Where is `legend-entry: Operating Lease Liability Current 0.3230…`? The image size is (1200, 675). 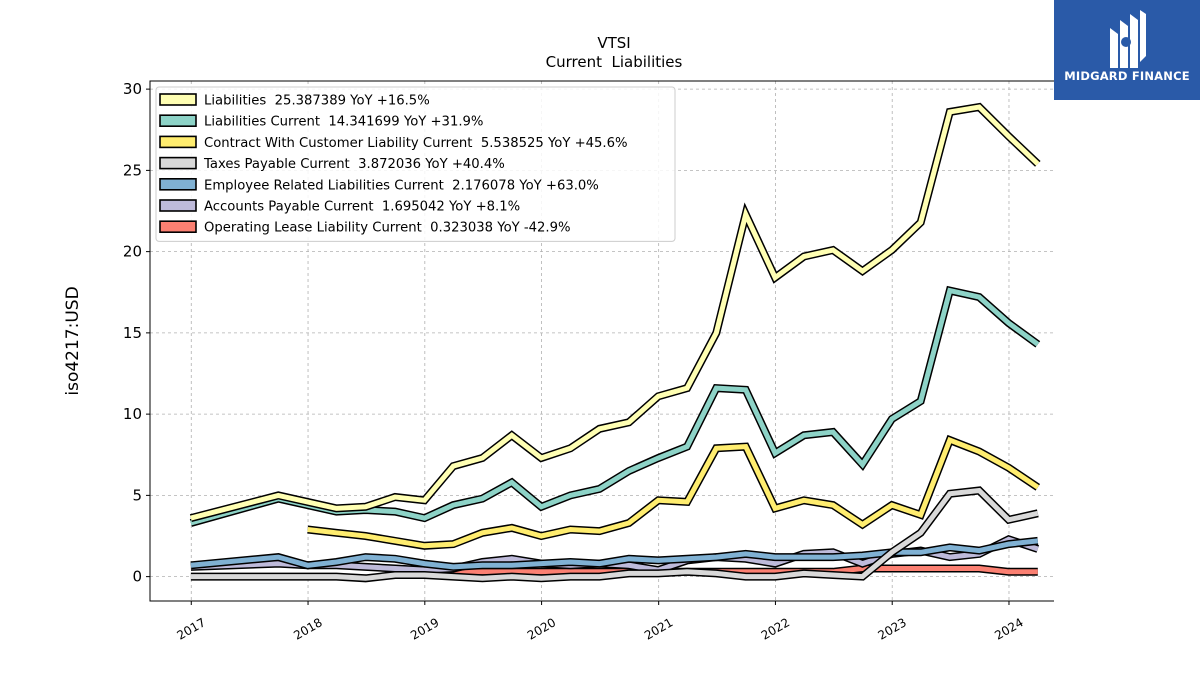
legend-entry: Operating Lease Liability Current 0.3230… is located at coordinates (365, 228).